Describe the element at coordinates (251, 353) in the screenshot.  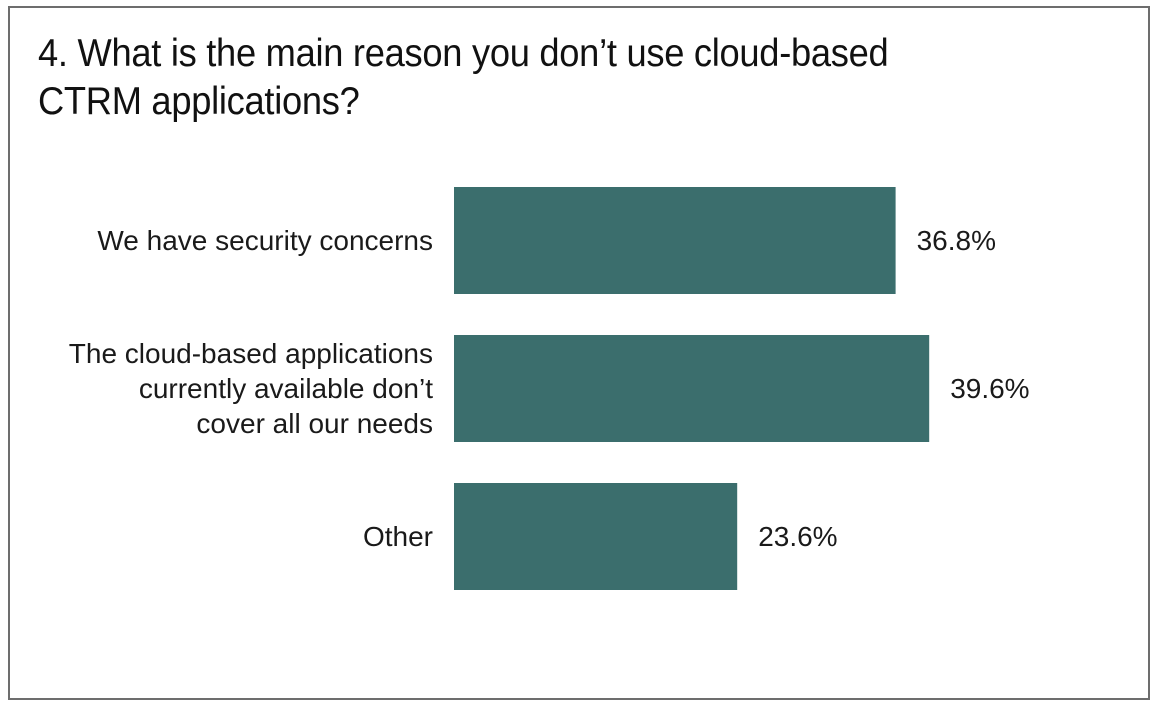
I see `category-label-2-line-1: The cloud-based applications` at that location.